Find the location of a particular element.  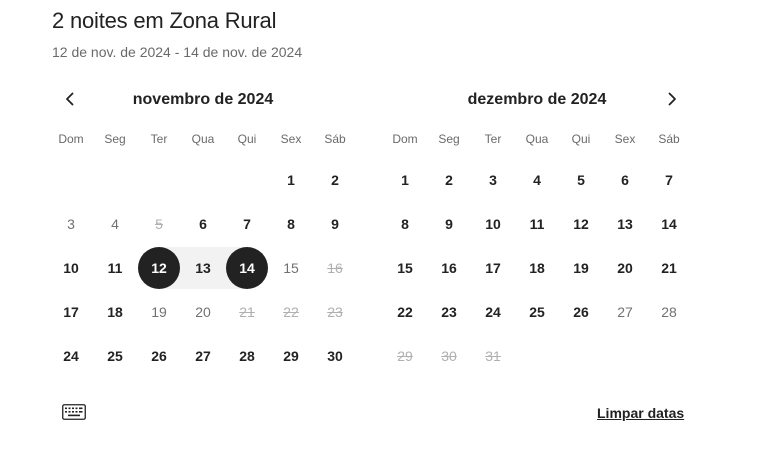

day-number: 1 is located at coordinates (405, 180).